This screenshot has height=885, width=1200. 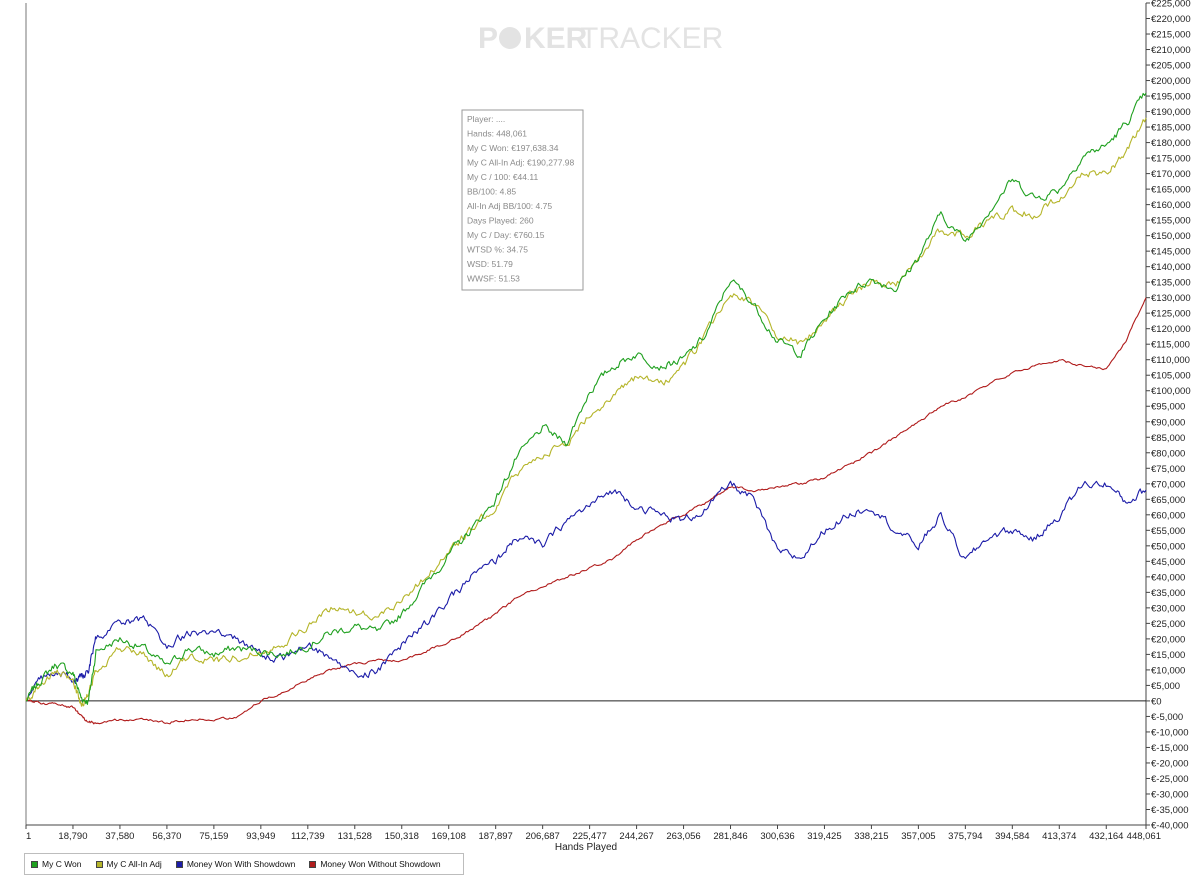 What do you see at coordinates (513, 148) in the screenshot?
I see `tooltip-line: My C Won: €197,638.34` at bounding box center [513, 148].